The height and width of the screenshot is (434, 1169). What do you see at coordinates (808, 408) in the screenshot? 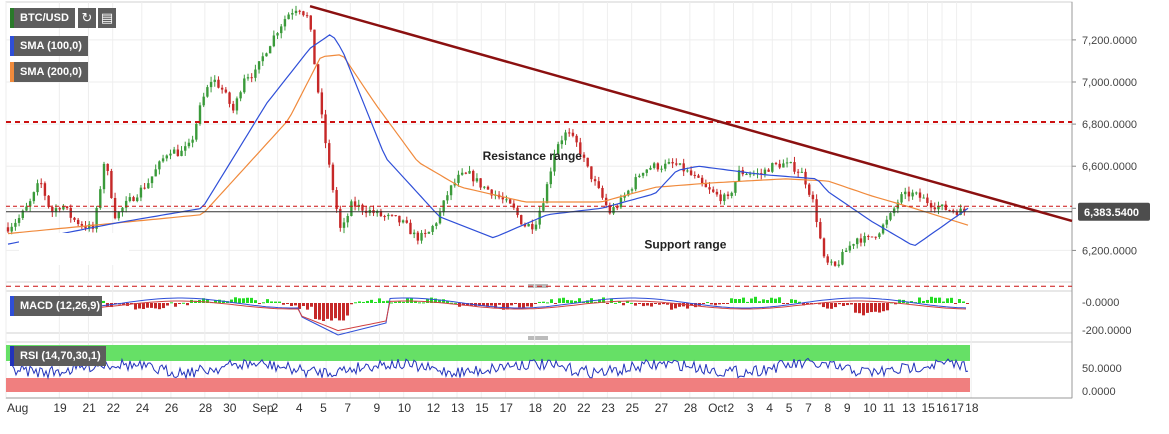
I see `x-tick-label: 7` at bounding box center [808, 408].